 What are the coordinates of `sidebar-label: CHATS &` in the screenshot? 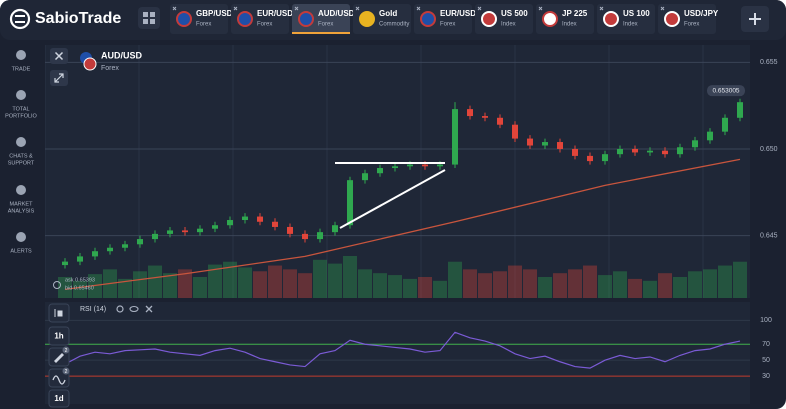 It's located at (21, 156).